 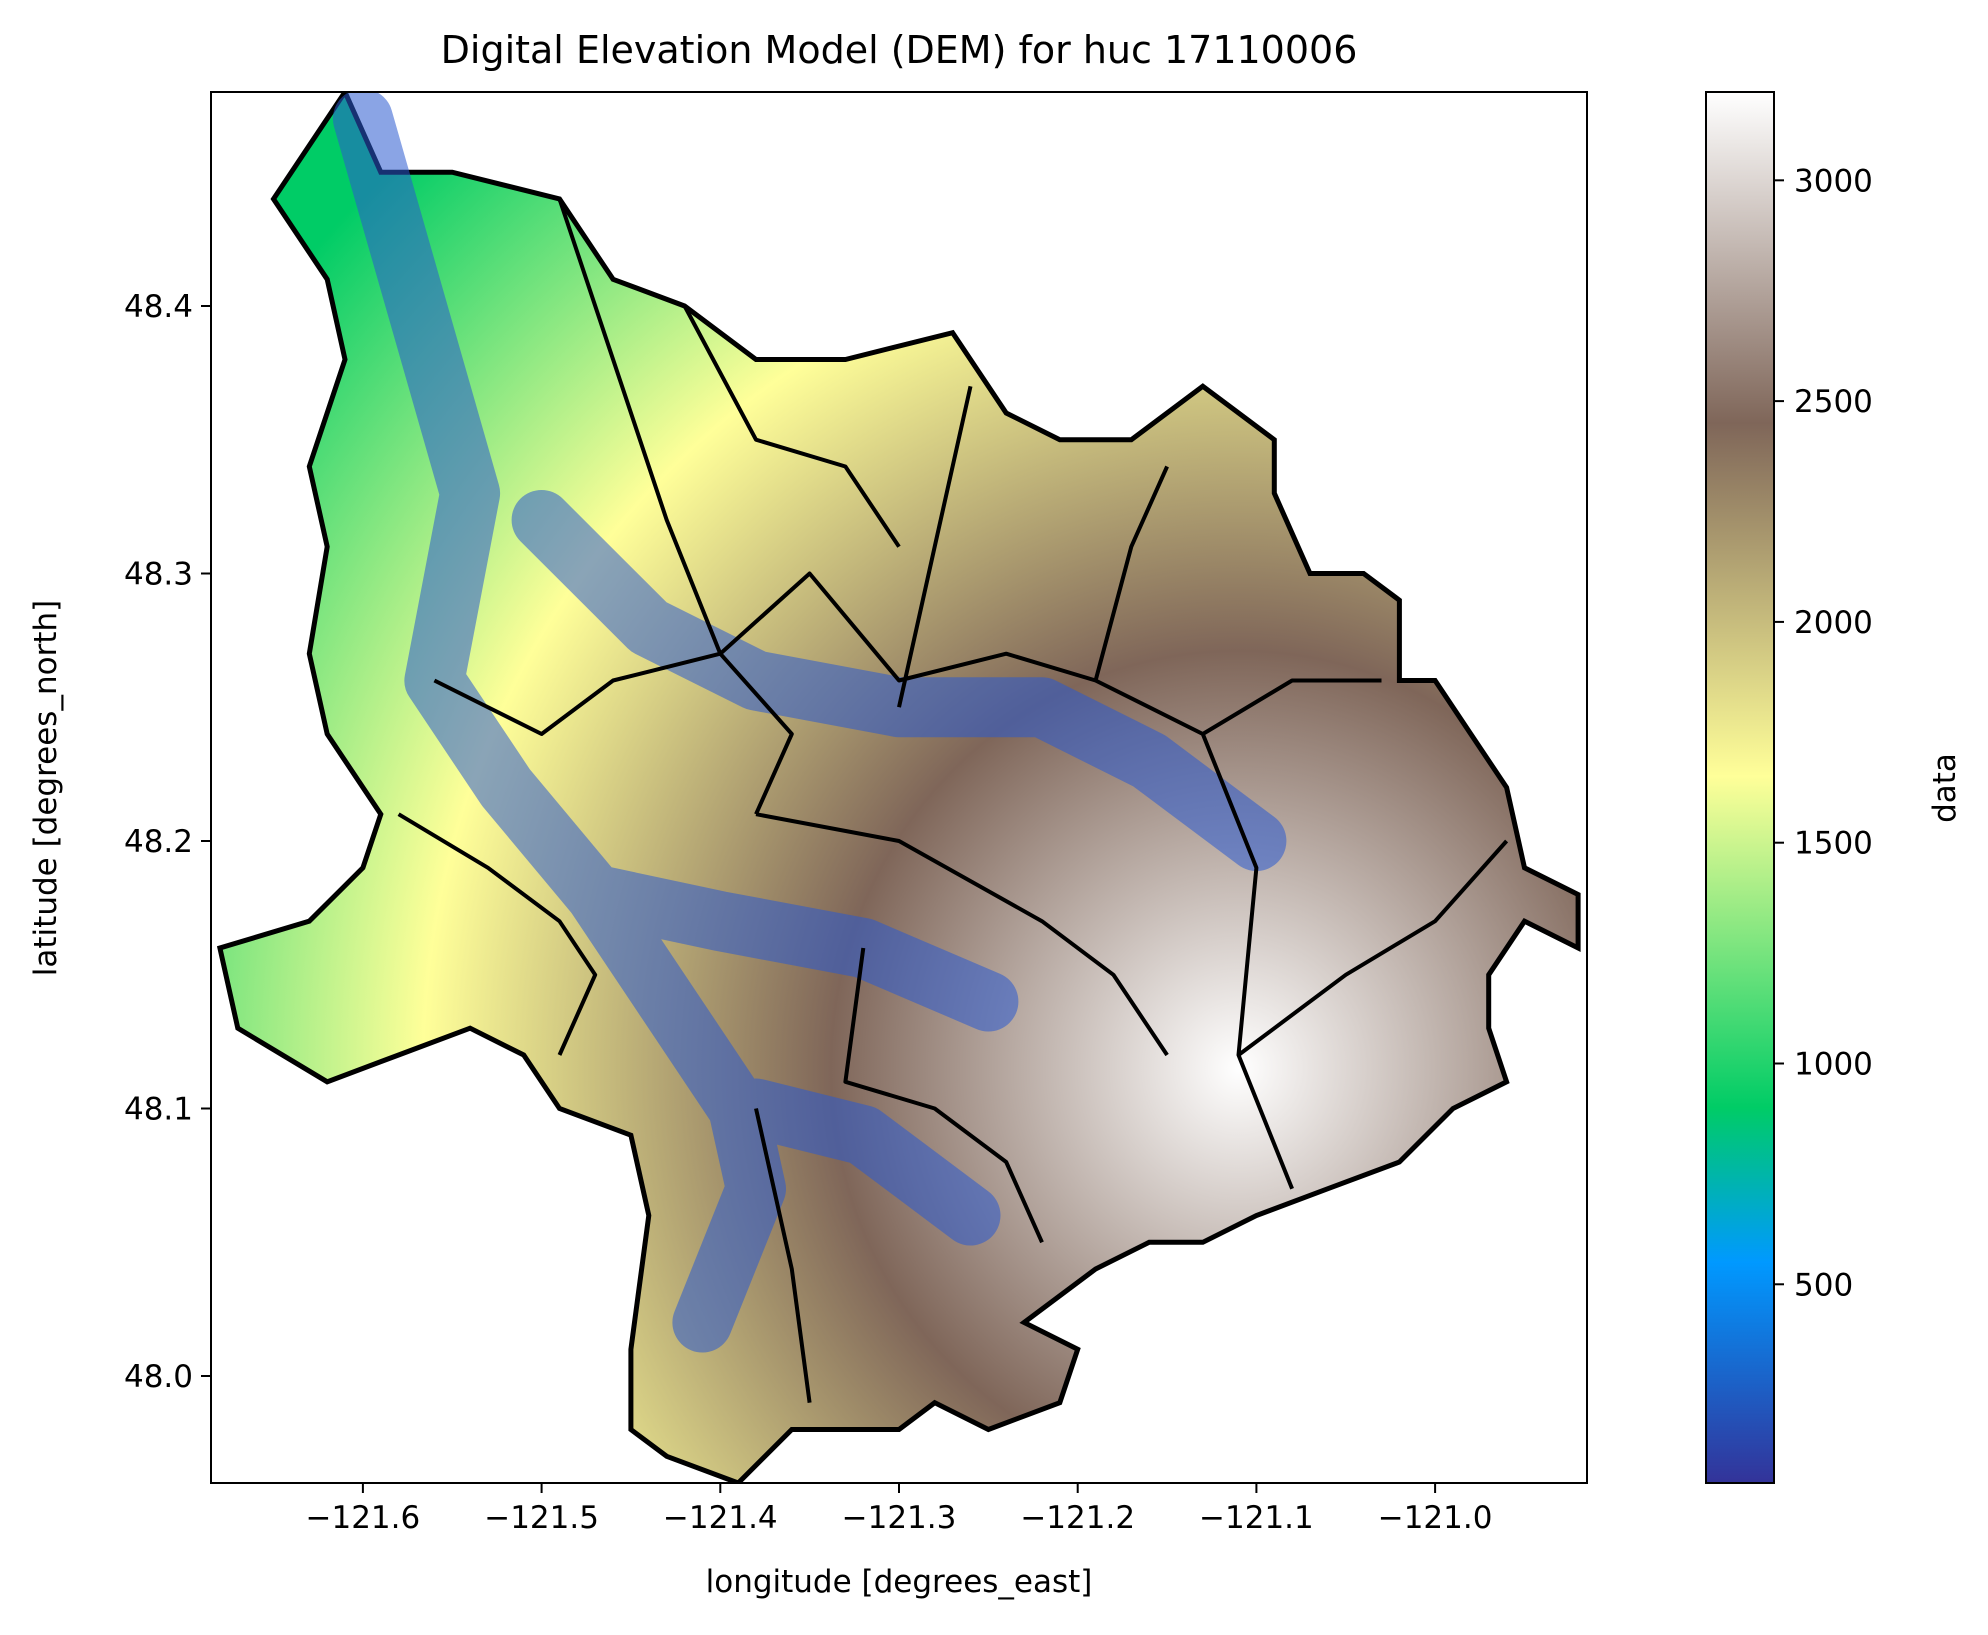 I want to click on x-tick-label: −121.3, so click(x=899, y=1518).